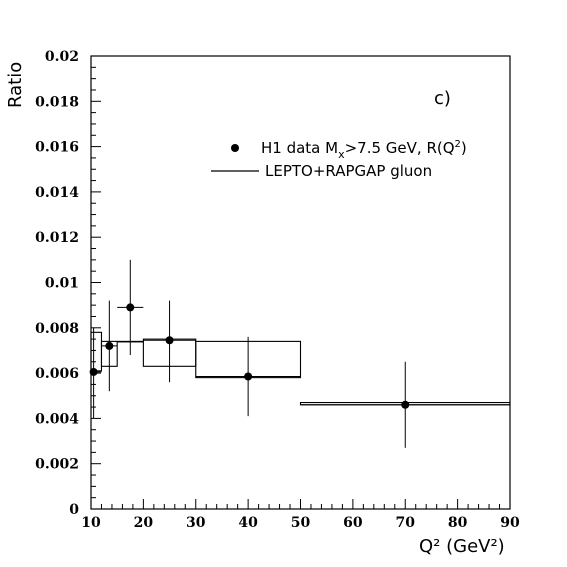 This screenshot has width=567, height=567. What do you see at coordinates (301, 523) in the screenshot?
I see `x-tick-label: 50` at bounding box center [301, 523].